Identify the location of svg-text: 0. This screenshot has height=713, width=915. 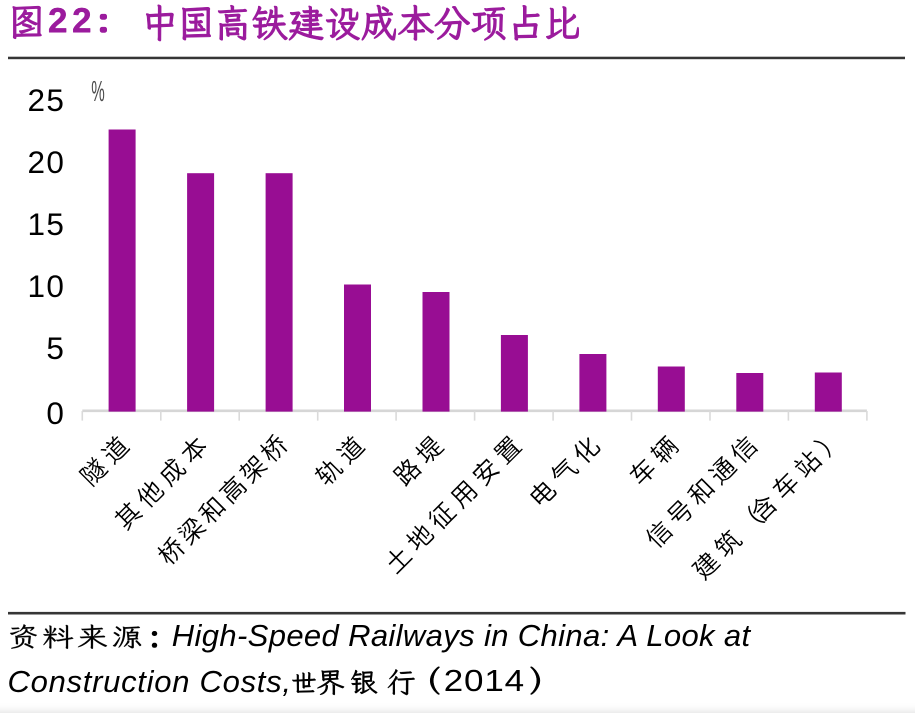
(55, 413).